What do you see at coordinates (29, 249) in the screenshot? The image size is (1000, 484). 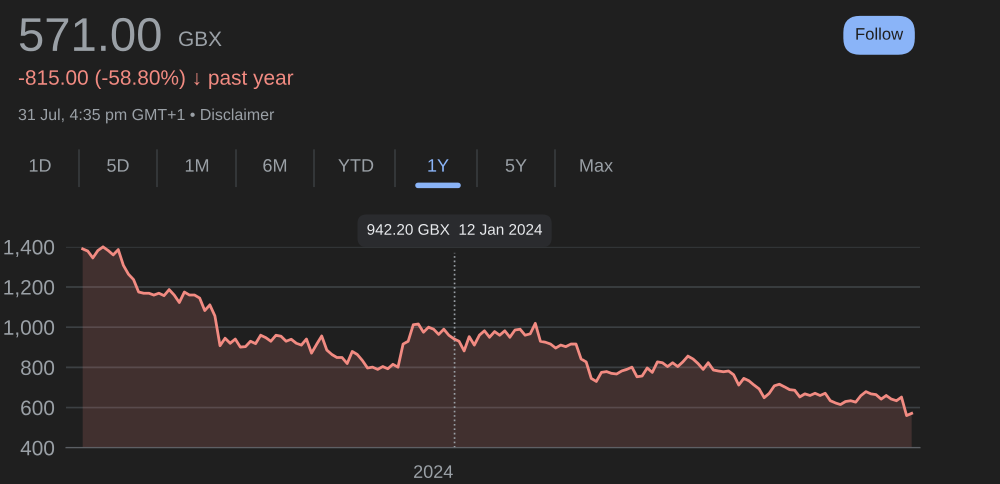 I see `y-tick-label: 1,400` at bounding box center [29, 249].